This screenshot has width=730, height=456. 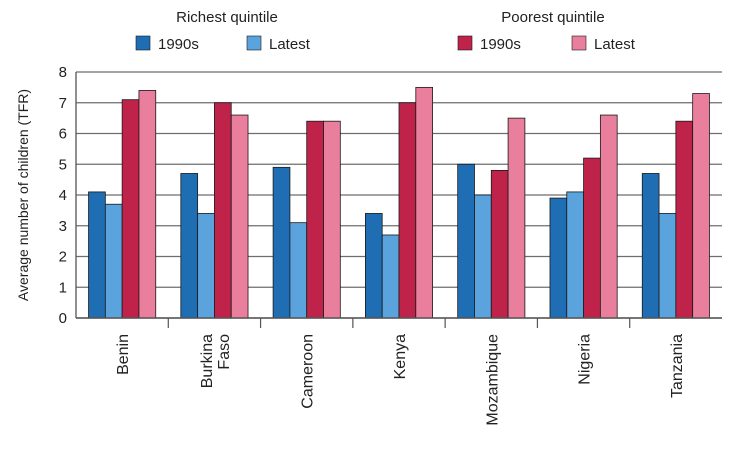 What do you see at coordinates (552, 17) in the screenshot?
I see `legend-group-title: Poorest quintile` at bounding box center [552, 17].